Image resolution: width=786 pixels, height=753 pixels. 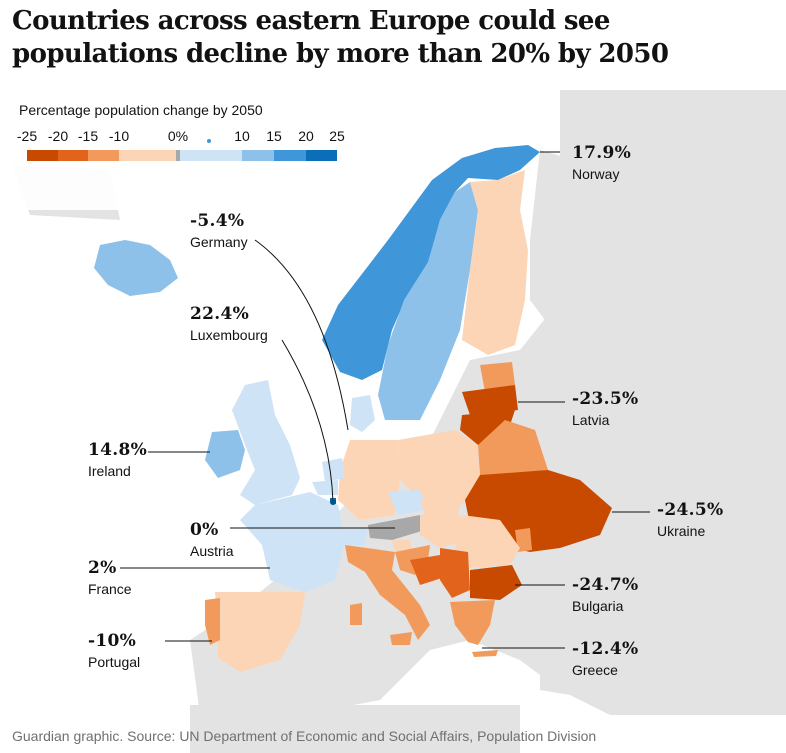 What do you see at coordinates (610, 245) in the screenshot?
I see `landmass-russia` at bounding box center [610, 245].